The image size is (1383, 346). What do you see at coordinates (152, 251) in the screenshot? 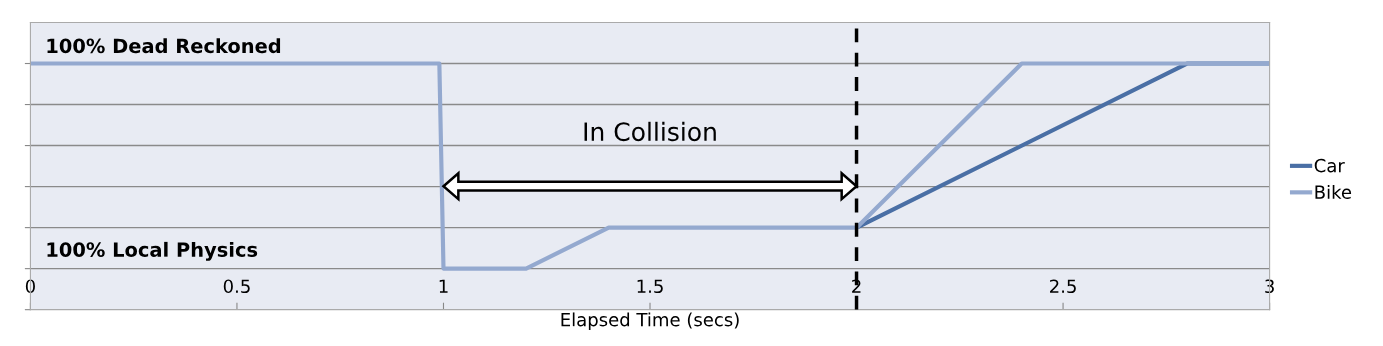
I see `annotation: 100% Local Physics` at bounding box center [152, 251].